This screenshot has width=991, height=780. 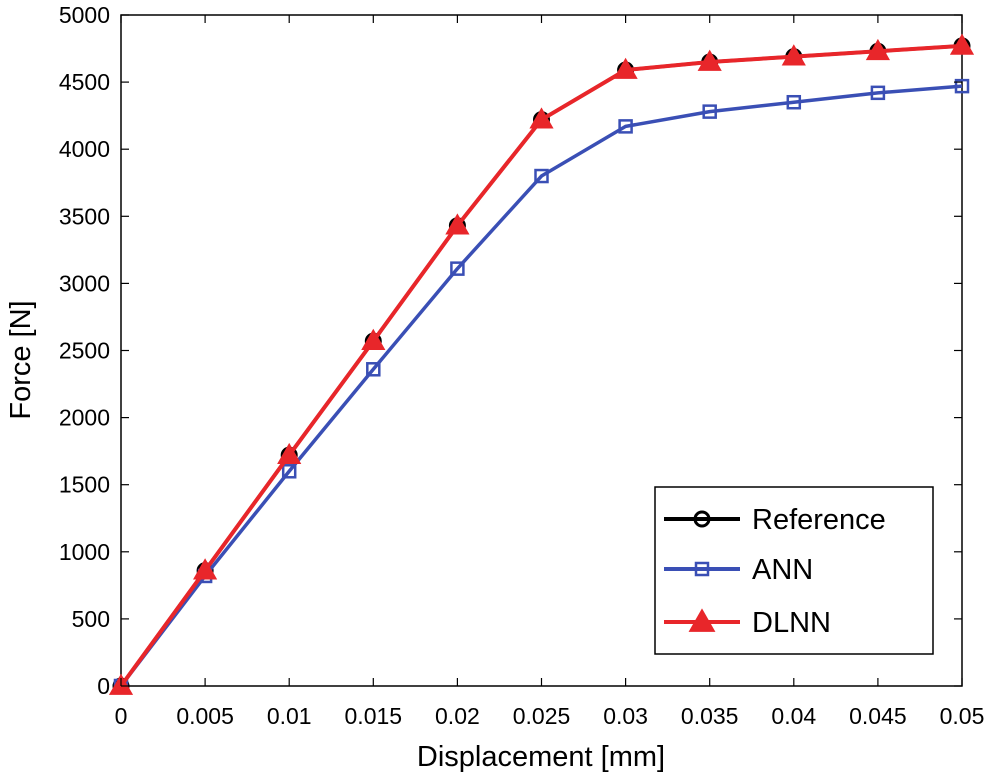 I want to click on y-tick-label: 4500, so click(x=84, y=82).